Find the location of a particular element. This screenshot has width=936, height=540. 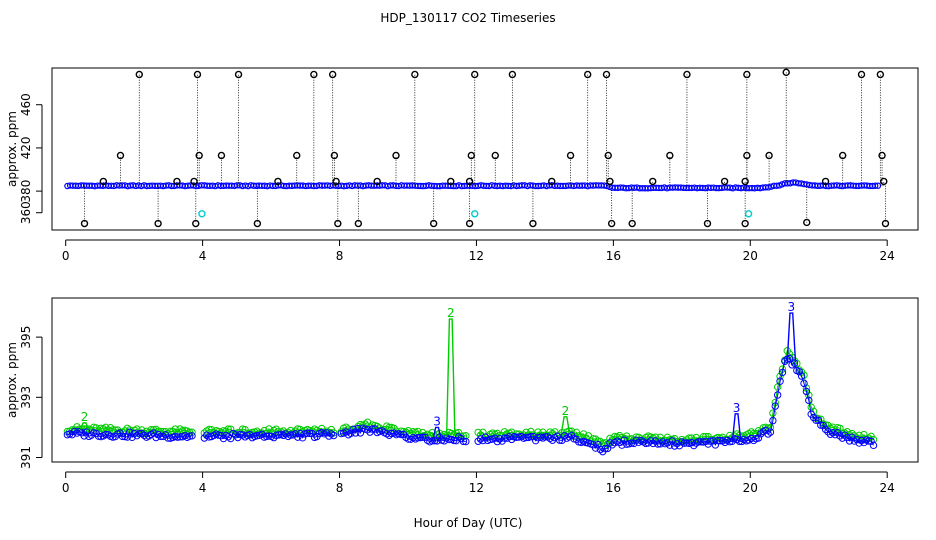

top-x-tick-label: 8 is located at coordinates (340, 256).